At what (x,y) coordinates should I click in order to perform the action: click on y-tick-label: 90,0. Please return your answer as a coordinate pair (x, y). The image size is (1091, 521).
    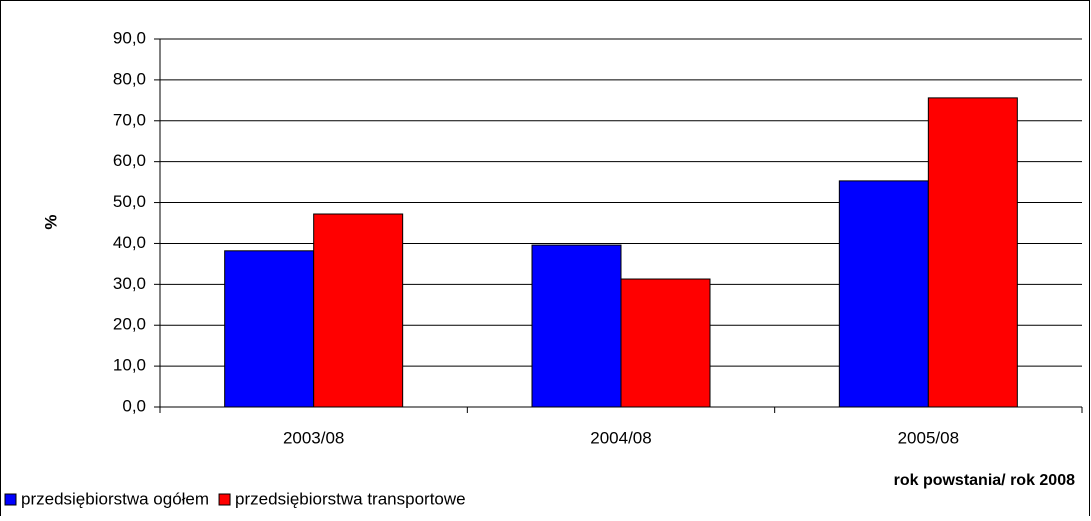
    Looking at the image, I should click on (129, 37).